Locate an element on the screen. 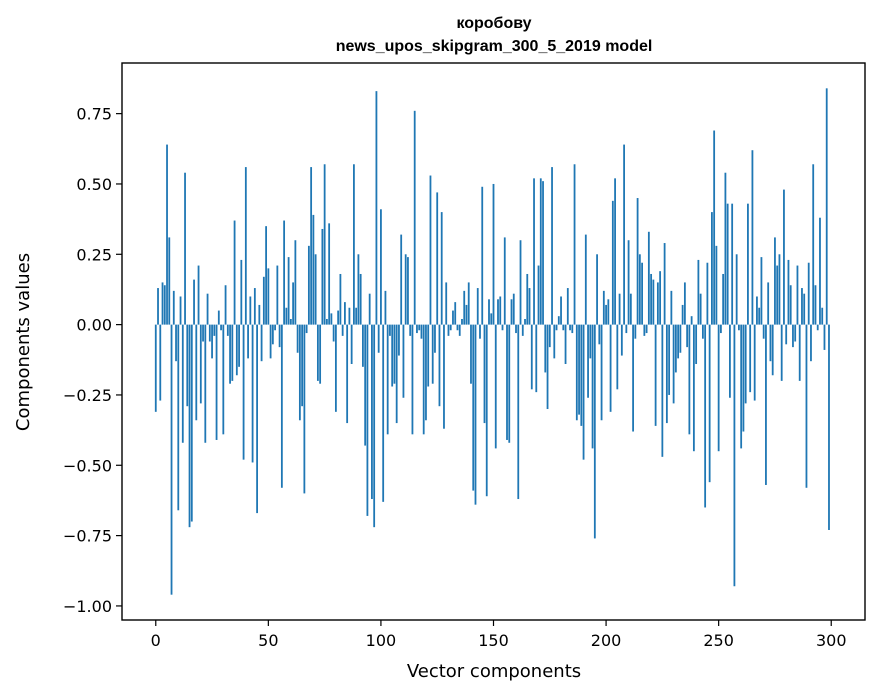  x-tick-label: 150 is located at coordinates (493, 640).